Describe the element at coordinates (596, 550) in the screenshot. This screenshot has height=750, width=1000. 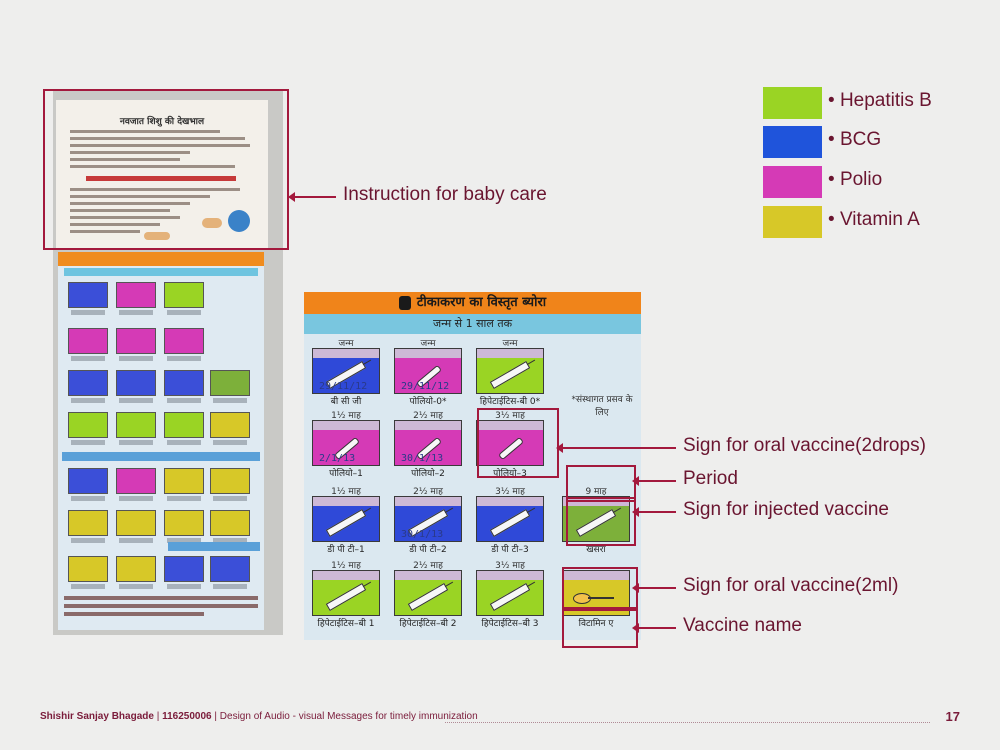
I see `vaccine-name: खसरा` at that location.